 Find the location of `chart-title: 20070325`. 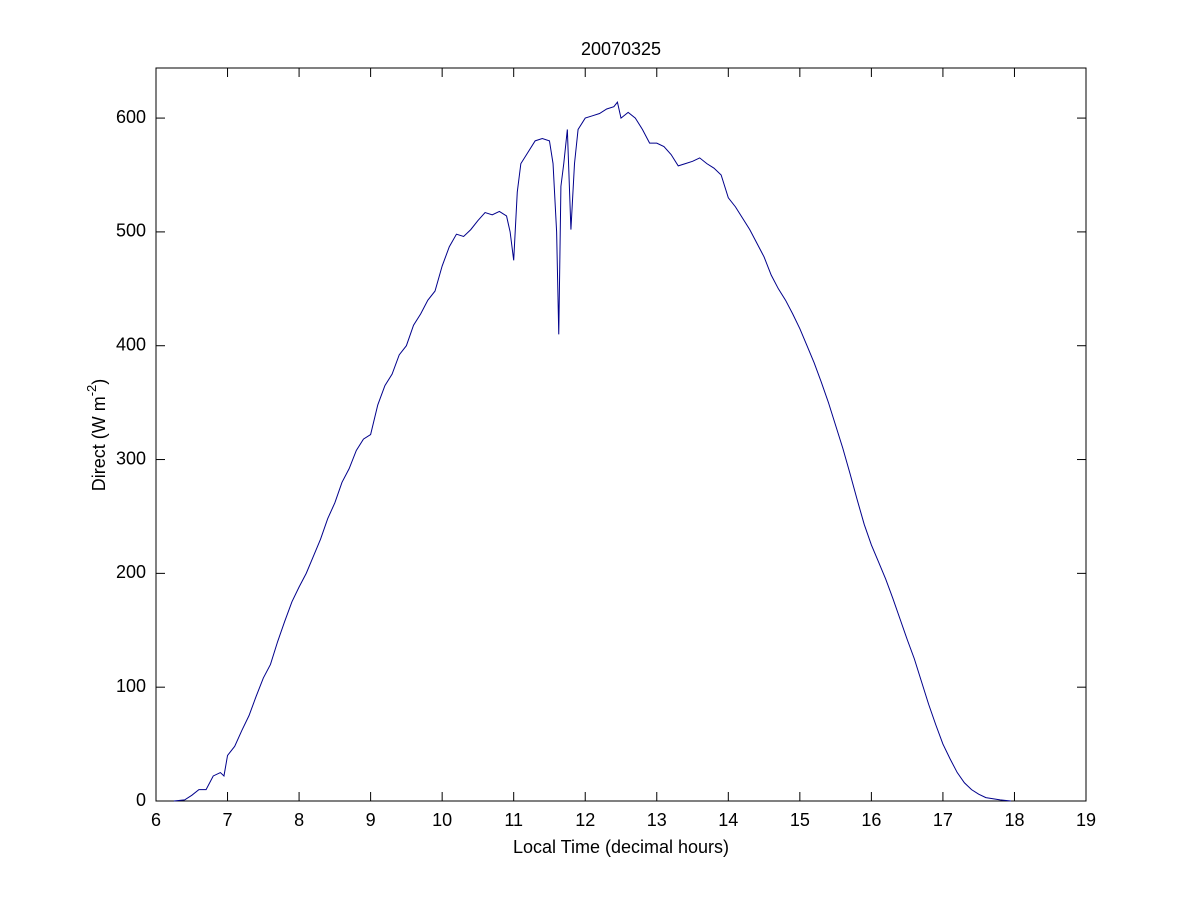

chart-title: 20070325 is located at coordinates (621, 49).